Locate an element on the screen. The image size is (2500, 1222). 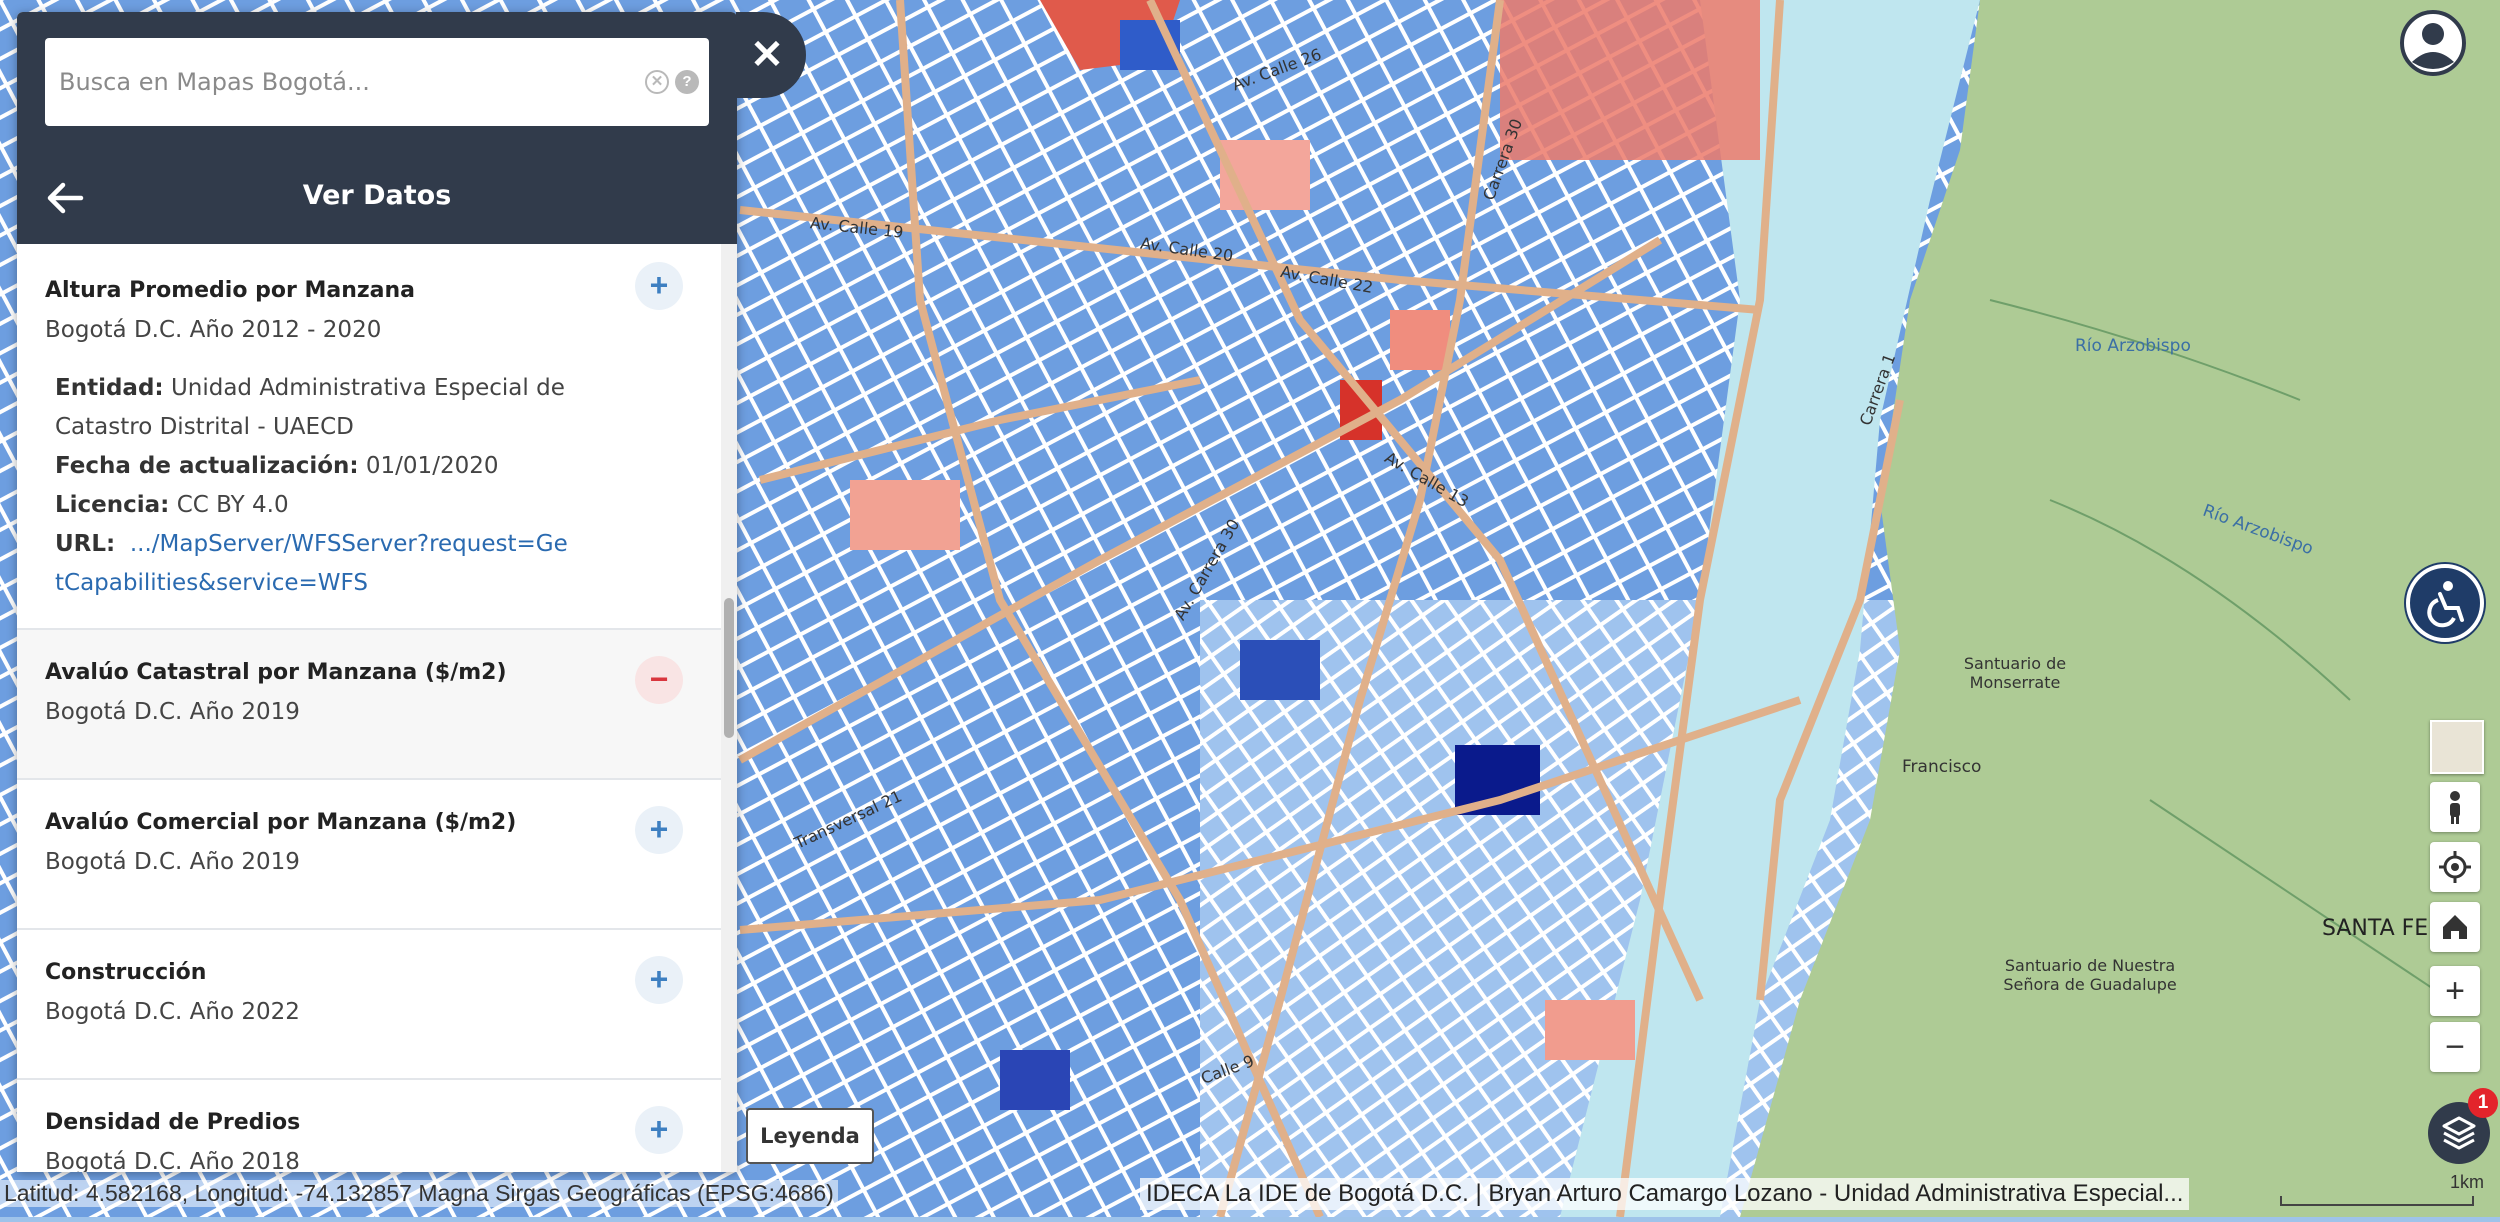
pegman-icon is located at coordinates (2455, 807).